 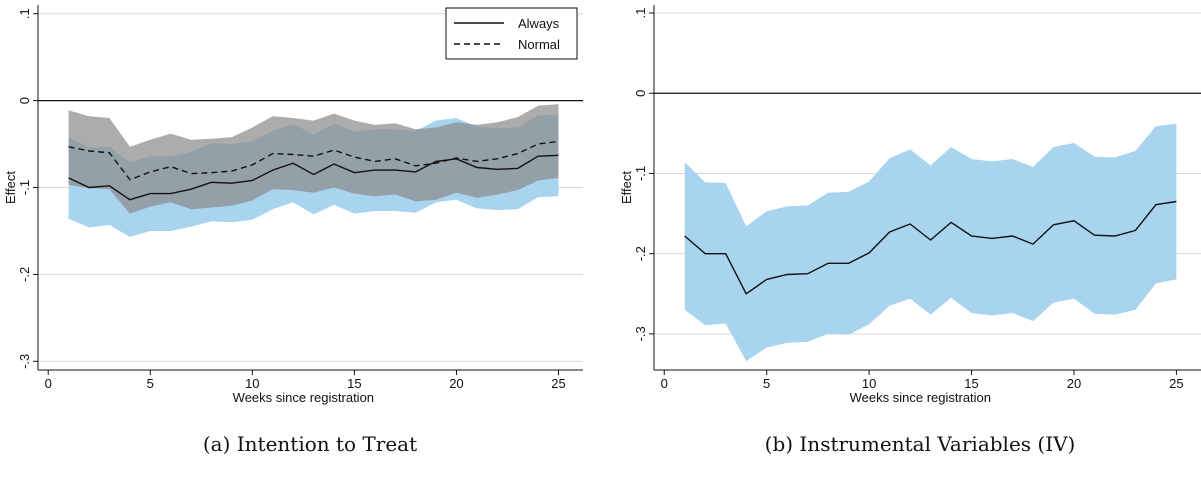 What do you see at coordinates (252, 383) in the screenshot?
I see `panel-a-x-tick-label: 10` at bounding box center [252, 383].